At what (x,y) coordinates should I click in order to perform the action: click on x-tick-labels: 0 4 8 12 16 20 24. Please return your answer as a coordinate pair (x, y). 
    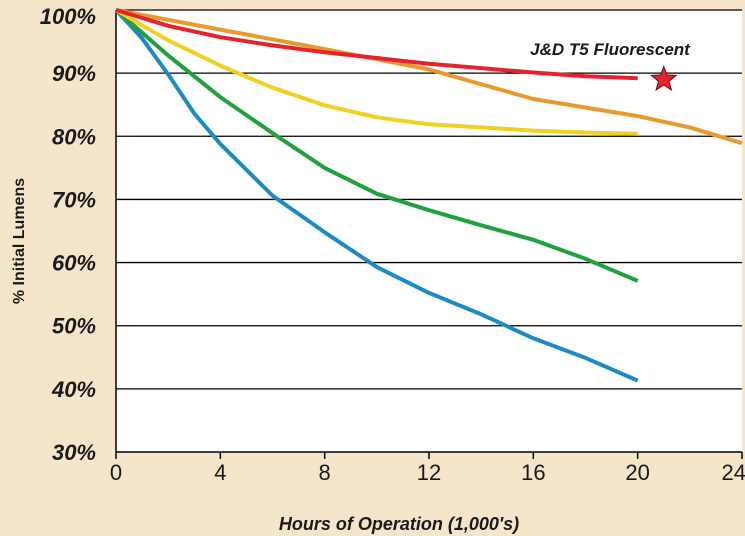
    Looking at the image, I should click on (427, 472).